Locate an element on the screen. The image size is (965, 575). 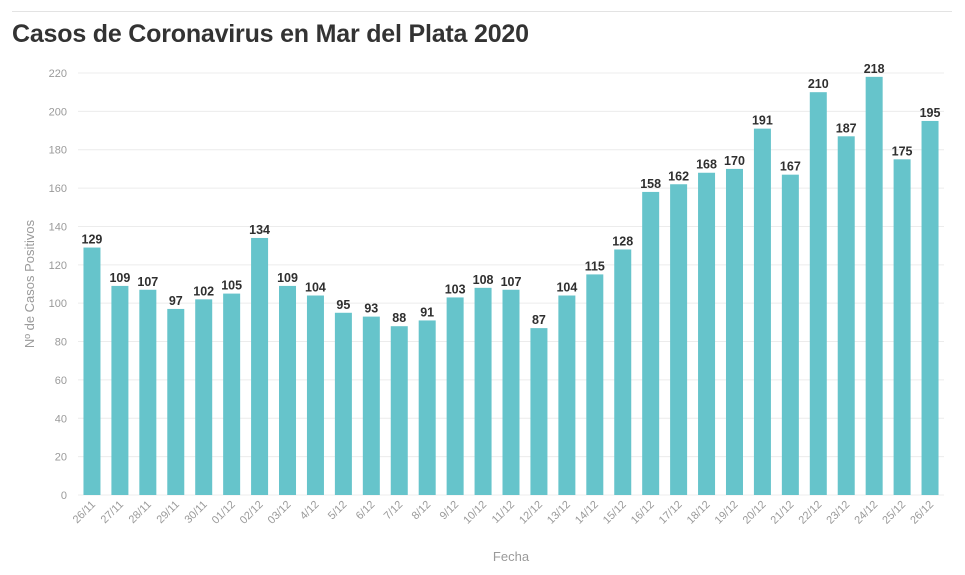
x-tick-label: 30/11 is located at coordinates (195, 512).